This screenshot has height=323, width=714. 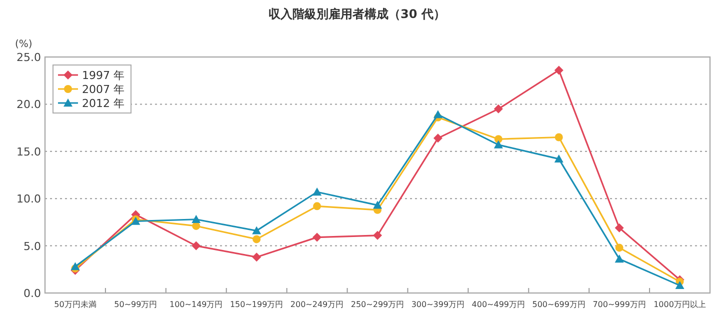 What do you see at coordinates (23, 44) in the screenshot?
I see `y-axis-title: (%)` at bounding box center [23, 44].